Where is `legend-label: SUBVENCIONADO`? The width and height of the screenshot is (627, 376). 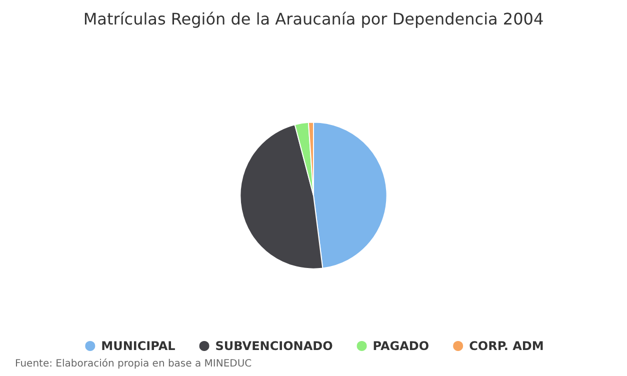
legend-label: SUBVENCIONADO is located at coordinates (274, 346).